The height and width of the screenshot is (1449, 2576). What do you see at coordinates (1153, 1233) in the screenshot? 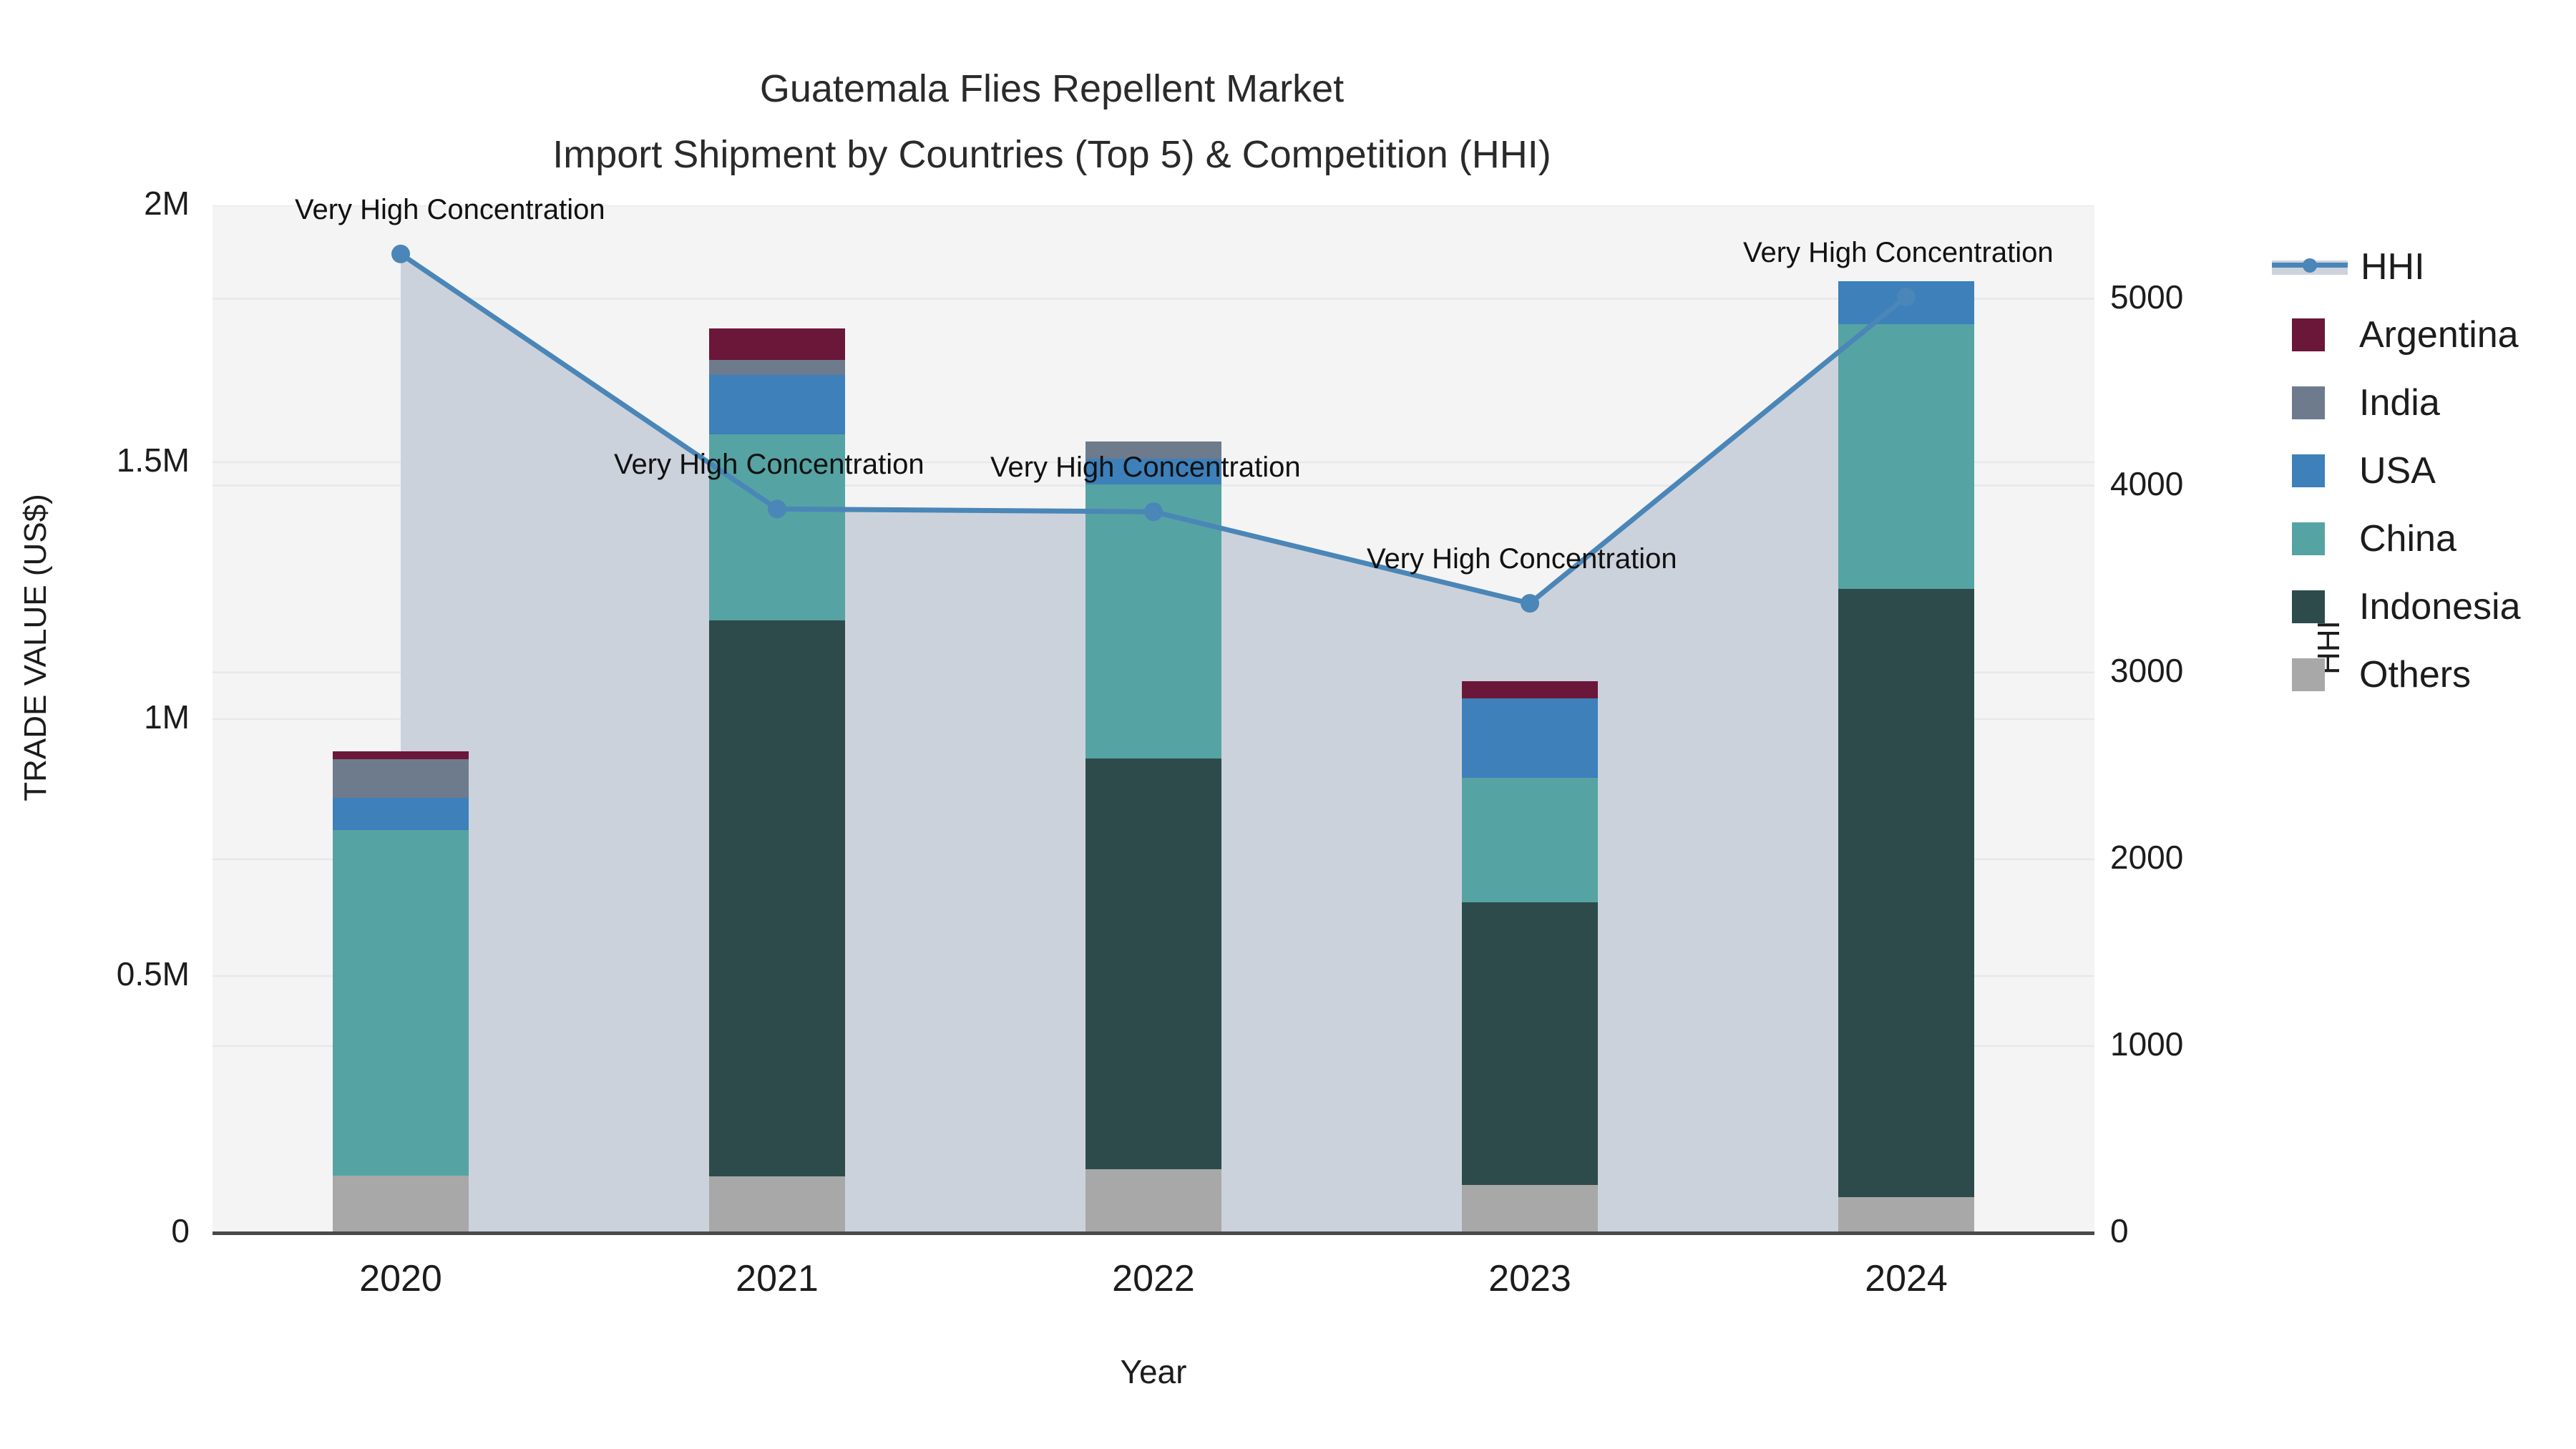
I see `x-axis-spine` at bounding box center [1153, 1233].